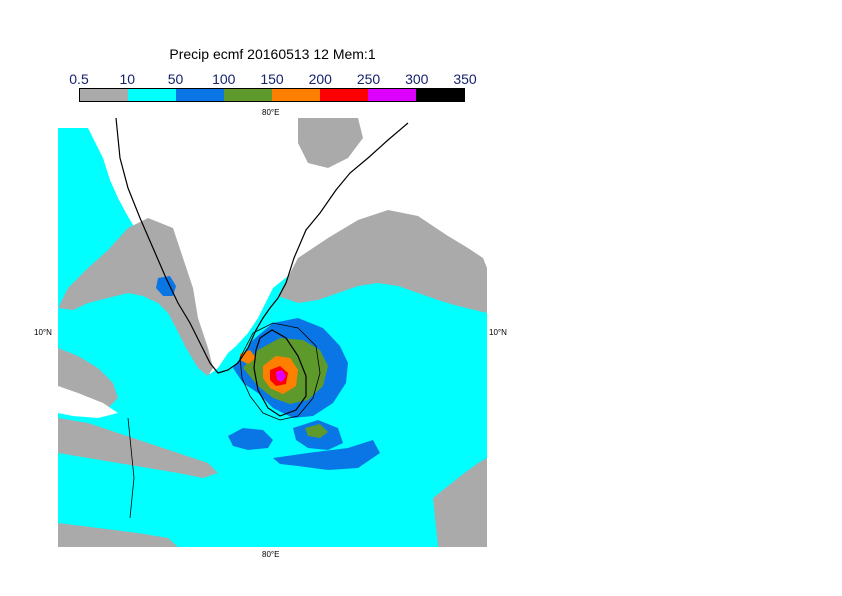 This screenshot has height=596, width=842. What do you see at coordinates (330, 143) in the screenshot?
I see `rain-grey-north` at bounding box center [330, 143].